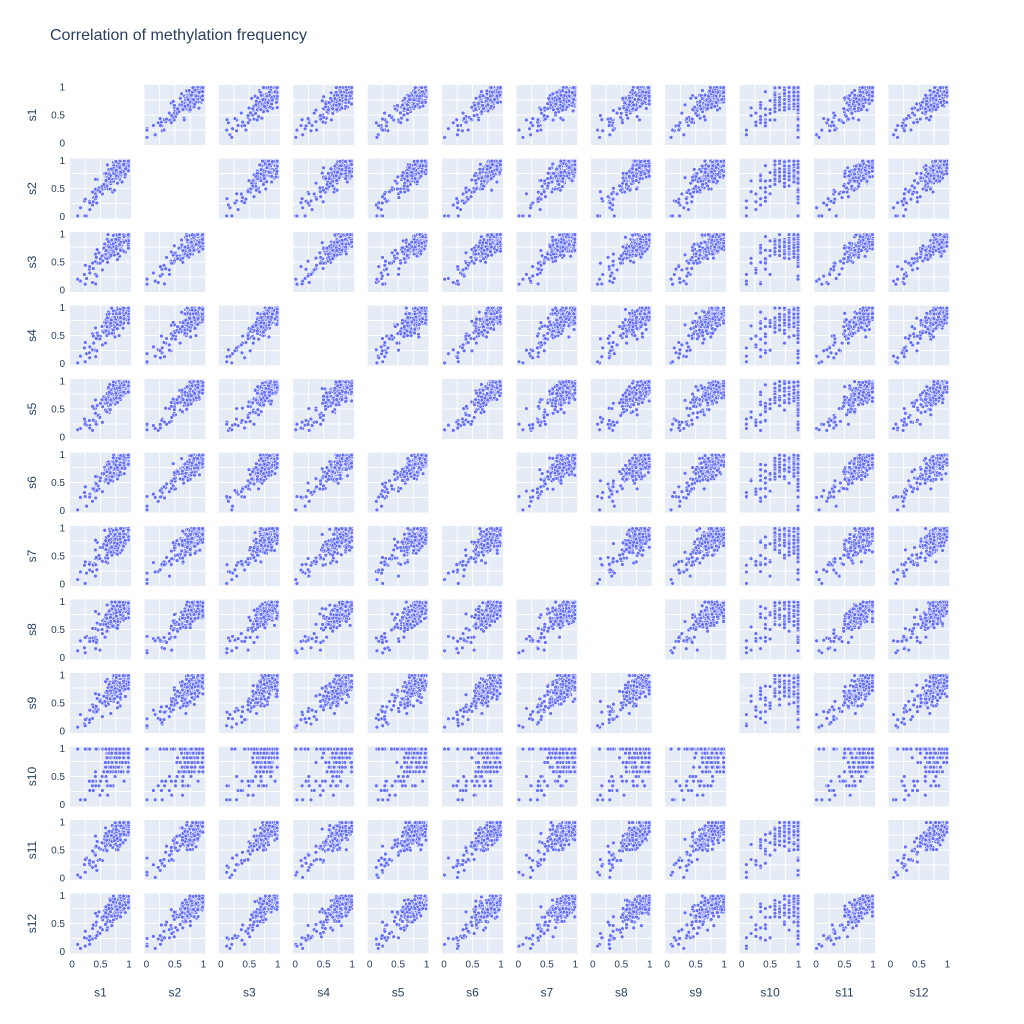 The image size is (1024, 1024). Describe the element at coordinates (249, 115) in the screenshot. I see `panel-s1-vs-s3` at that location.